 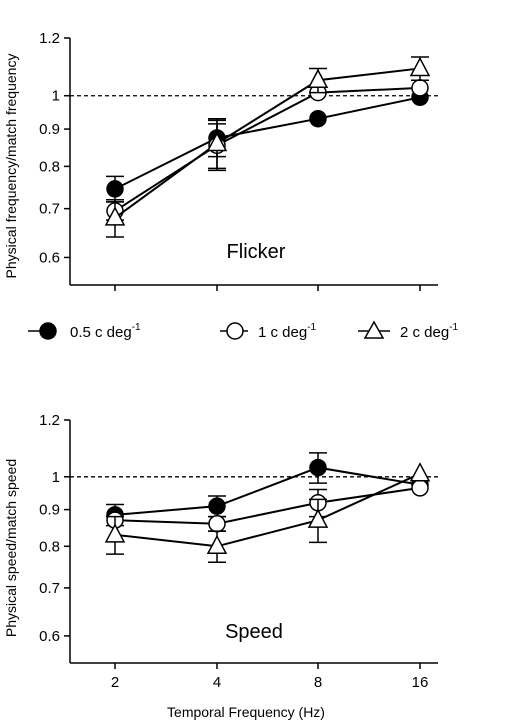 I want to click on legend-label-2cpd: 2 c deg-1, so click(x=429, y=331).